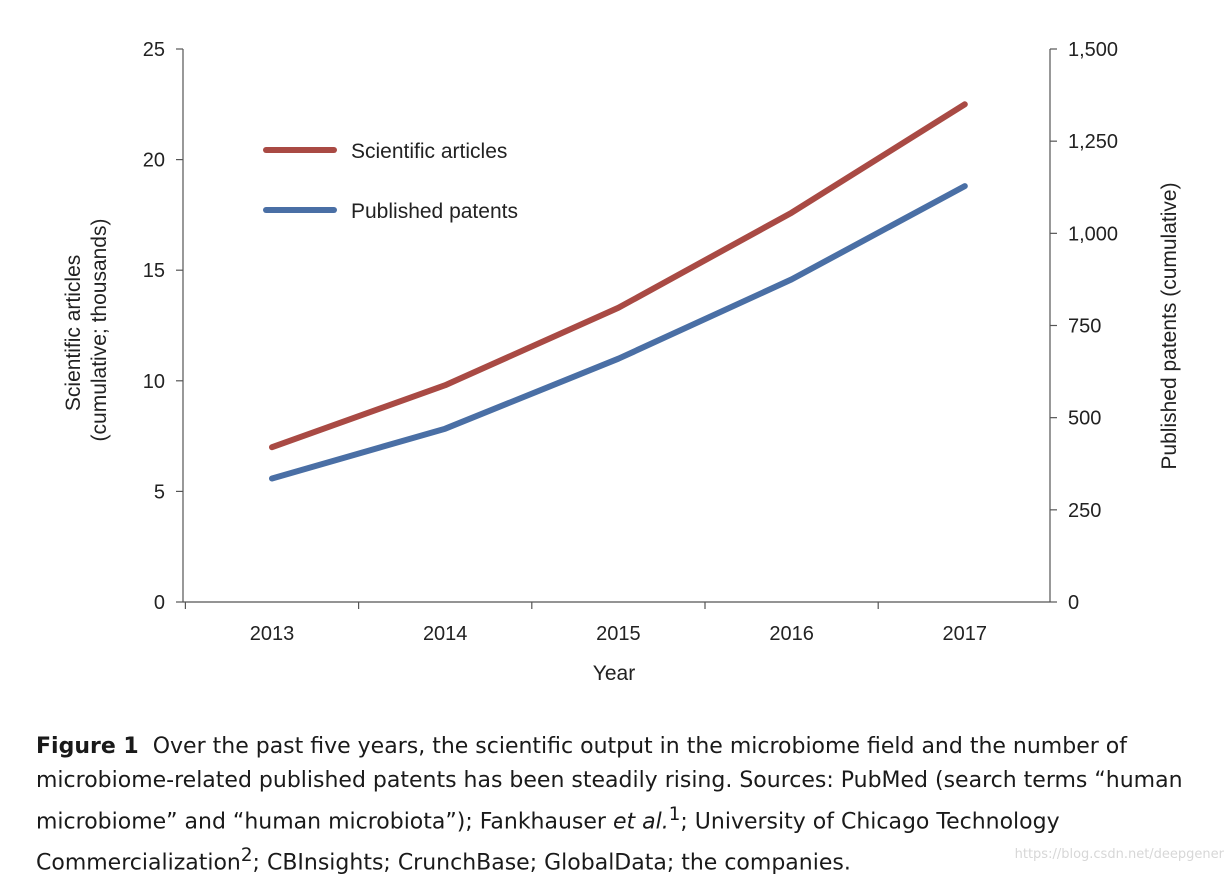 The width and height of the screenshot is (1230, 881). Describe the element at coordinates (674, 814) in the screenshot. I see `figure-caption-ref-1-sup: 1` at that location.